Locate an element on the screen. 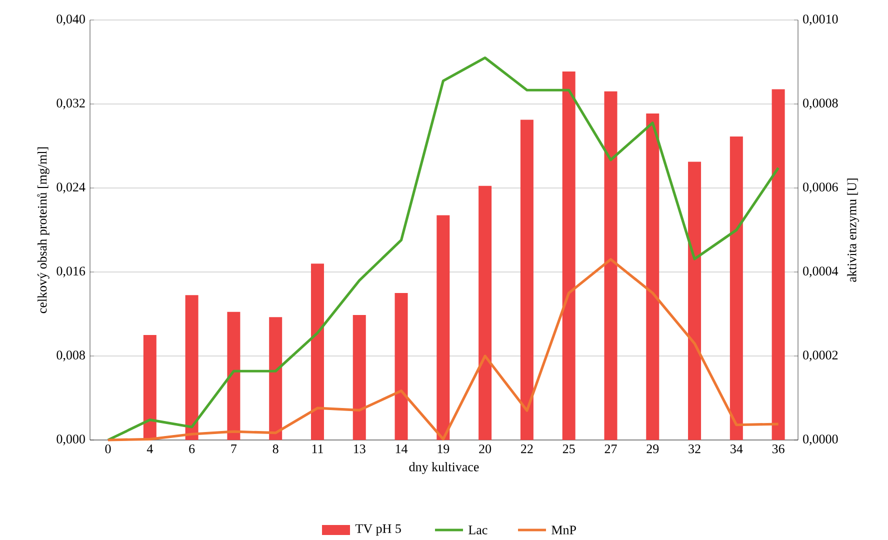 The height and width of the screenshot is (540, 888). y-tick-label: 0,000 is located at coordinates (70, 440).